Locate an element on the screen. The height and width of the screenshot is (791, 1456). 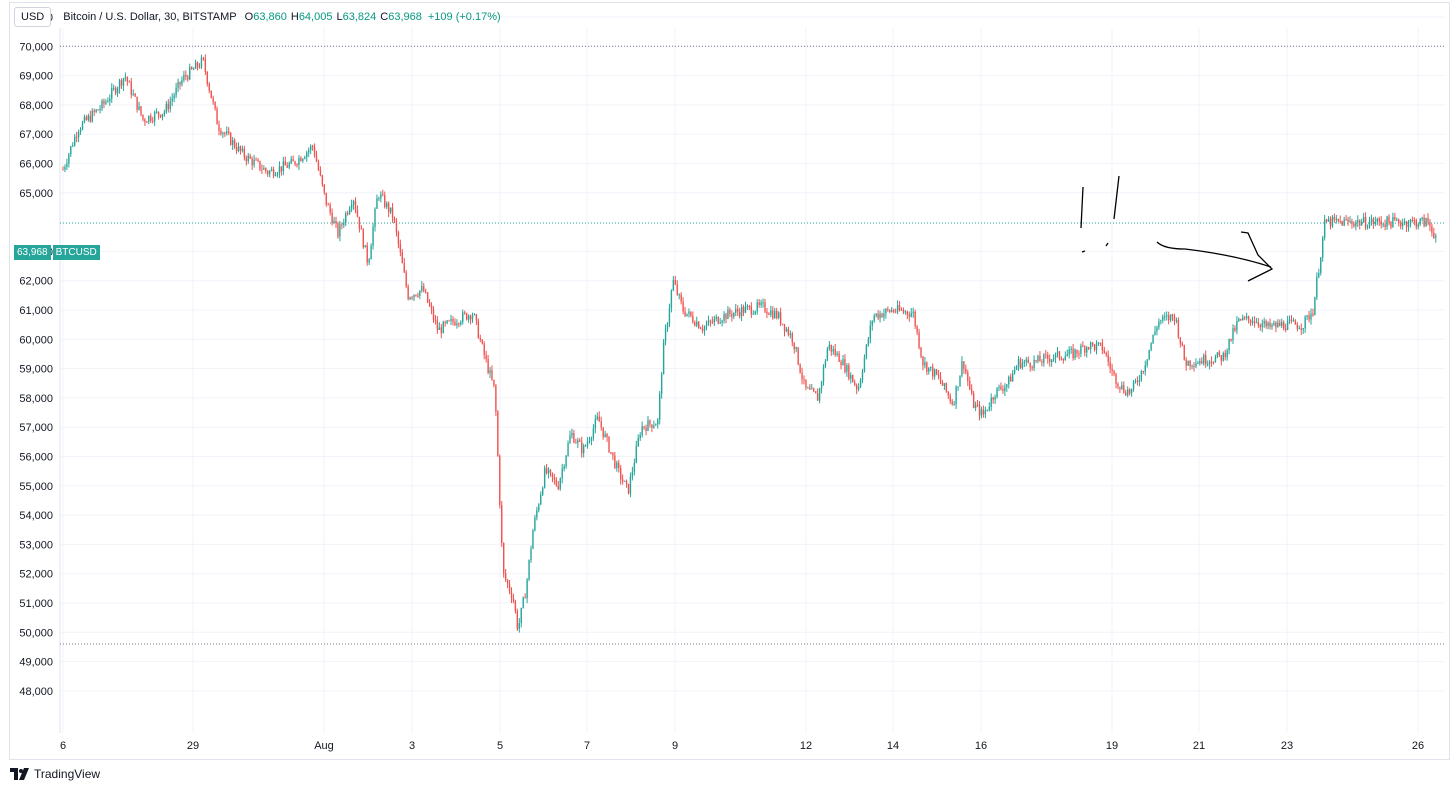
y-tick-label: 57,000 is located at coordinates (36, 428).